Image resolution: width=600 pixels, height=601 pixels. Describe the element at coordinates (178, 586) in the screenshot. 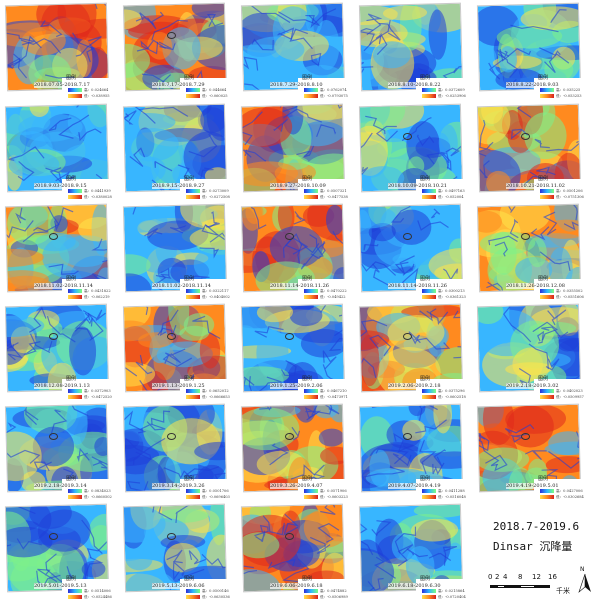

I see `panel-date: 2019.5.13-2019.6.06` at that location.